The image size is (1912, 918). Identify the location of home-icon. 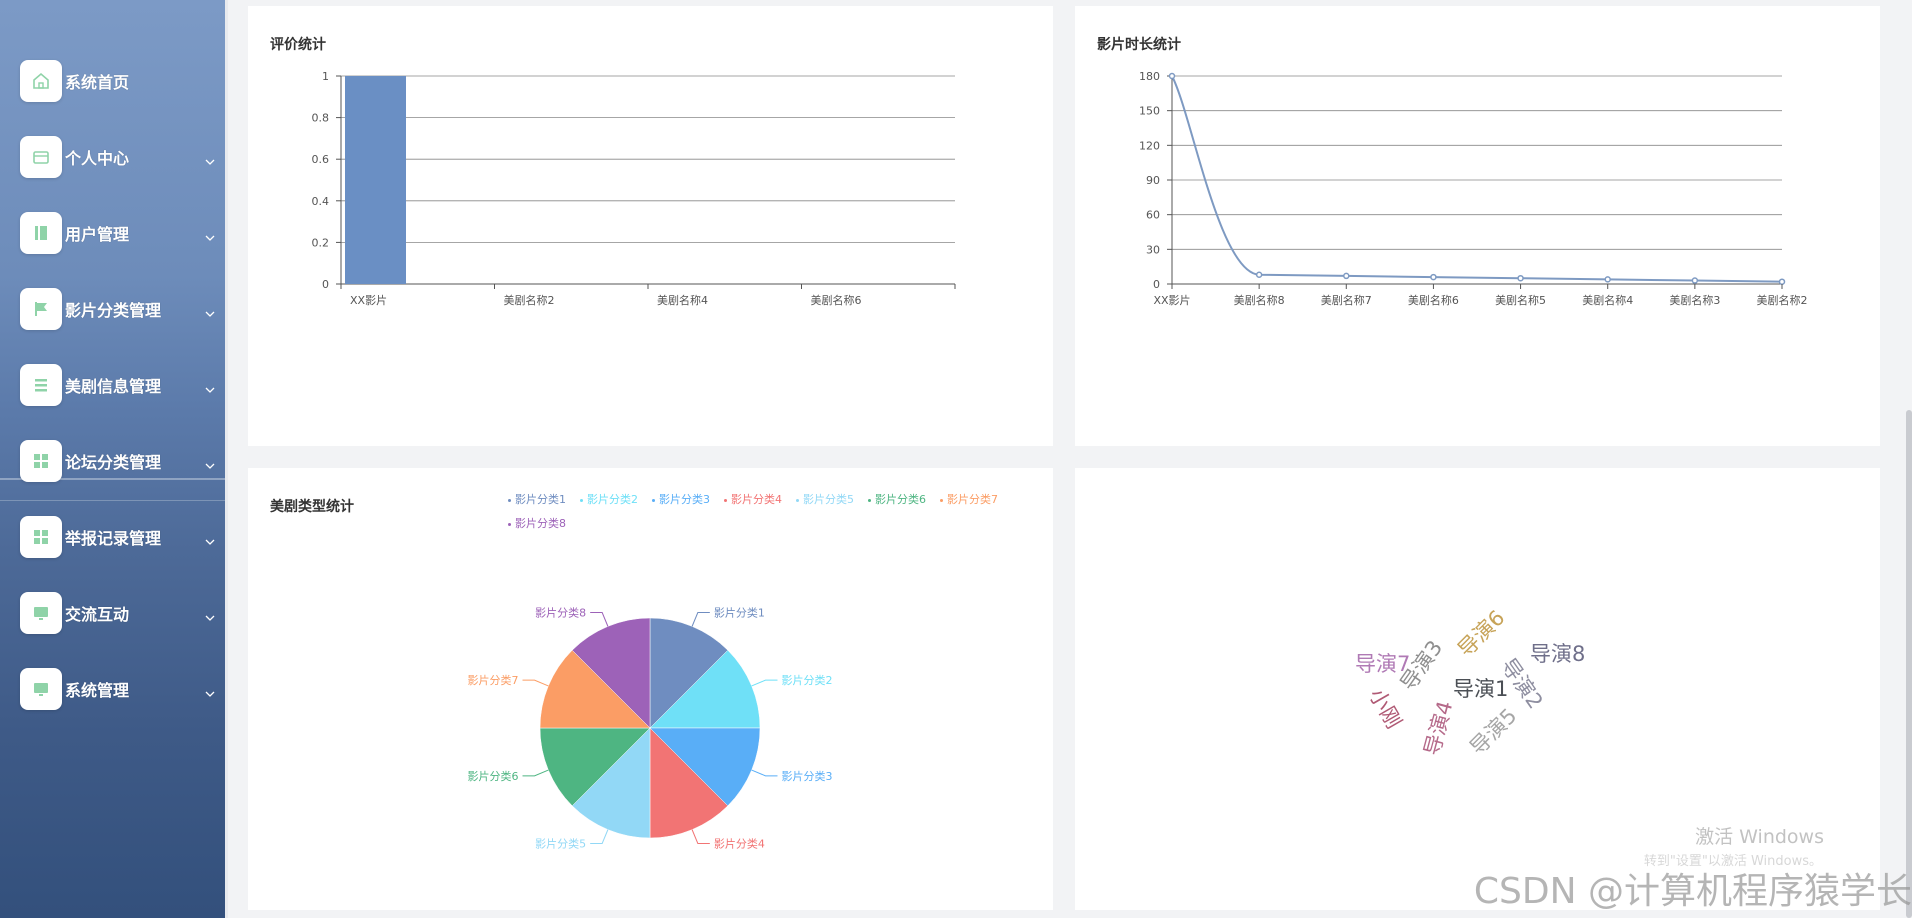
(41, 81).